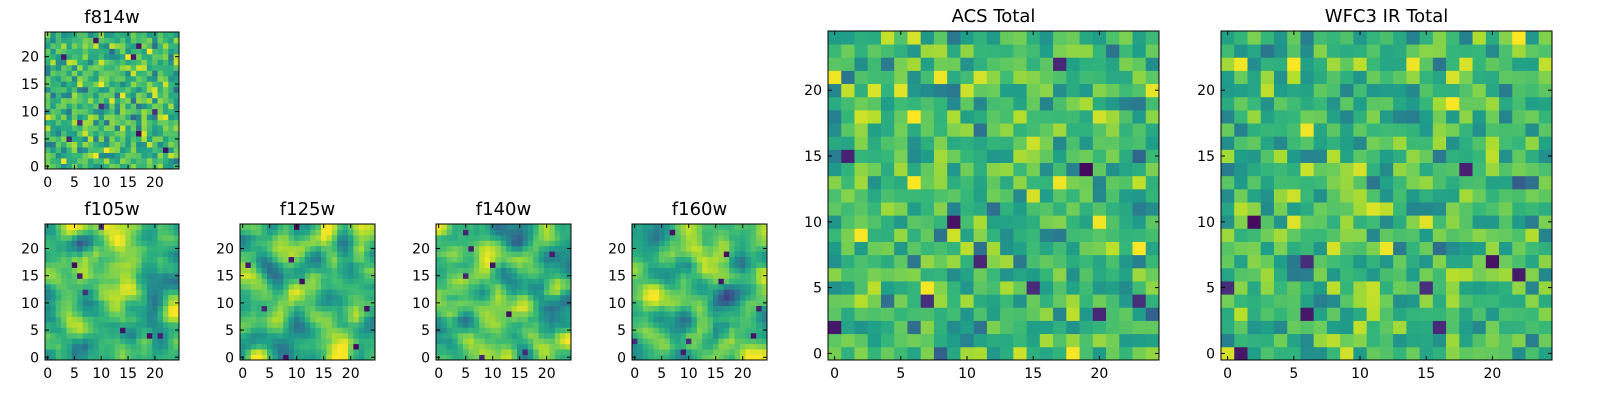  I want to click on axes-frame, so click(307, 292).